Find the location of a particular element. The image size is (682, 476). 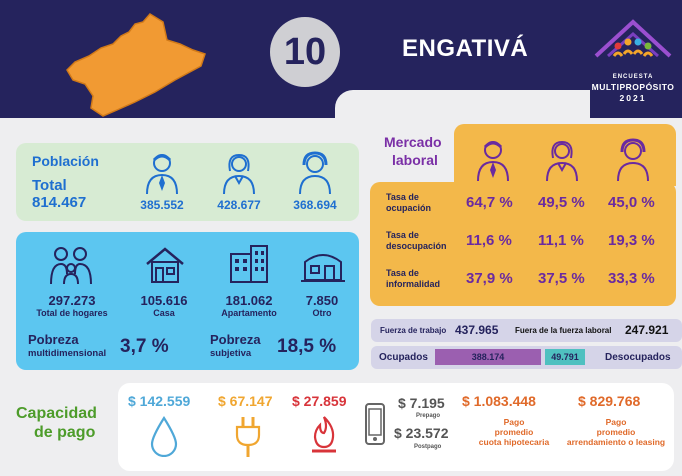

poblacion-title: Población is located at coordinates (65, 161).